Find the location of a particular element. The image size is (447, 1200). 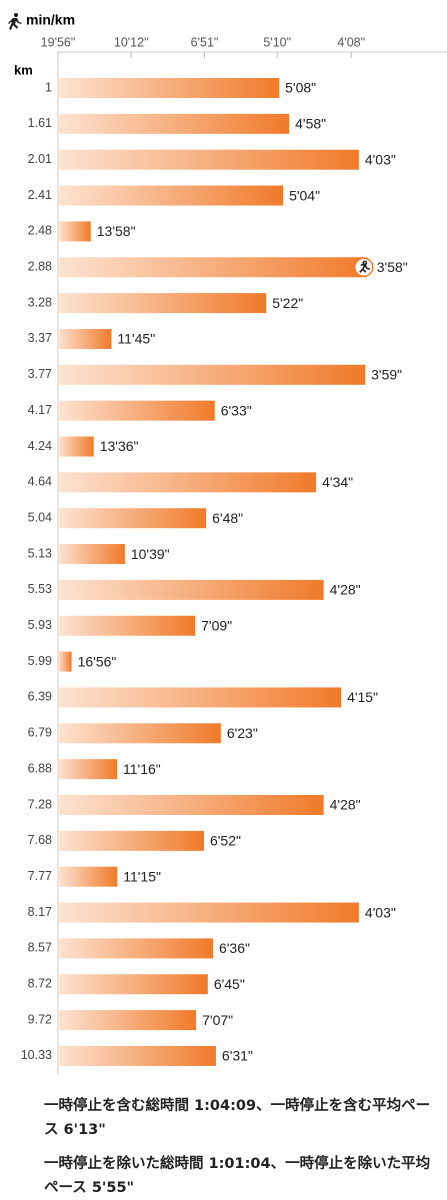

value-label: 7'09" is located at coordinates (216, 625).